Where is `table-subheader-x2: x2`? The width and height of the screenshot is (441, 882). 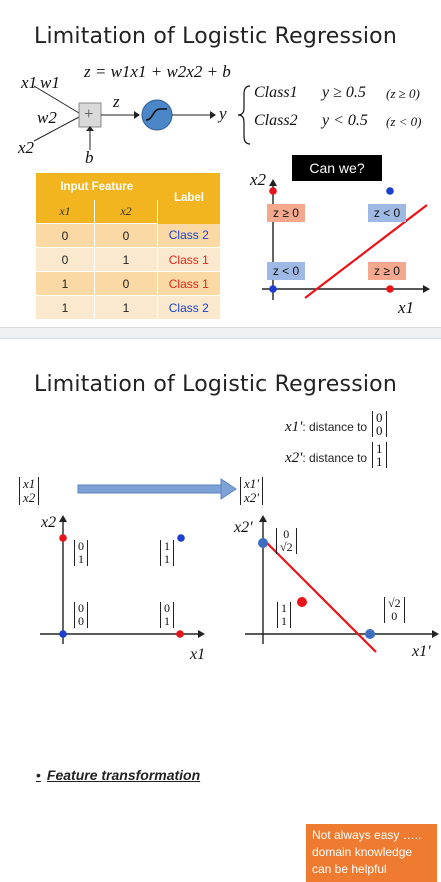
table-subheader-x2: x2 is located at coordinates (126, 212).